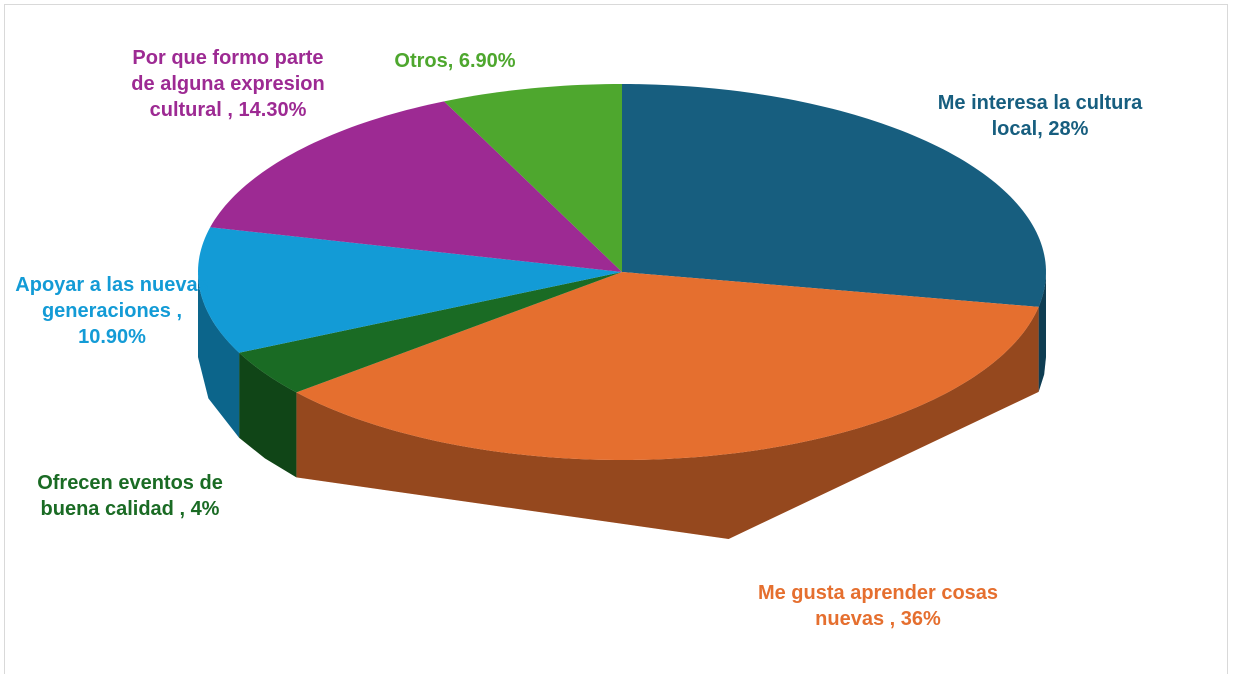 The width and height of the screenshot is (1234, 674). What do you see at coordinates (1068, 129) in the screenshot?
I see `label-text: 28%` at bounding box center [1068, 129].